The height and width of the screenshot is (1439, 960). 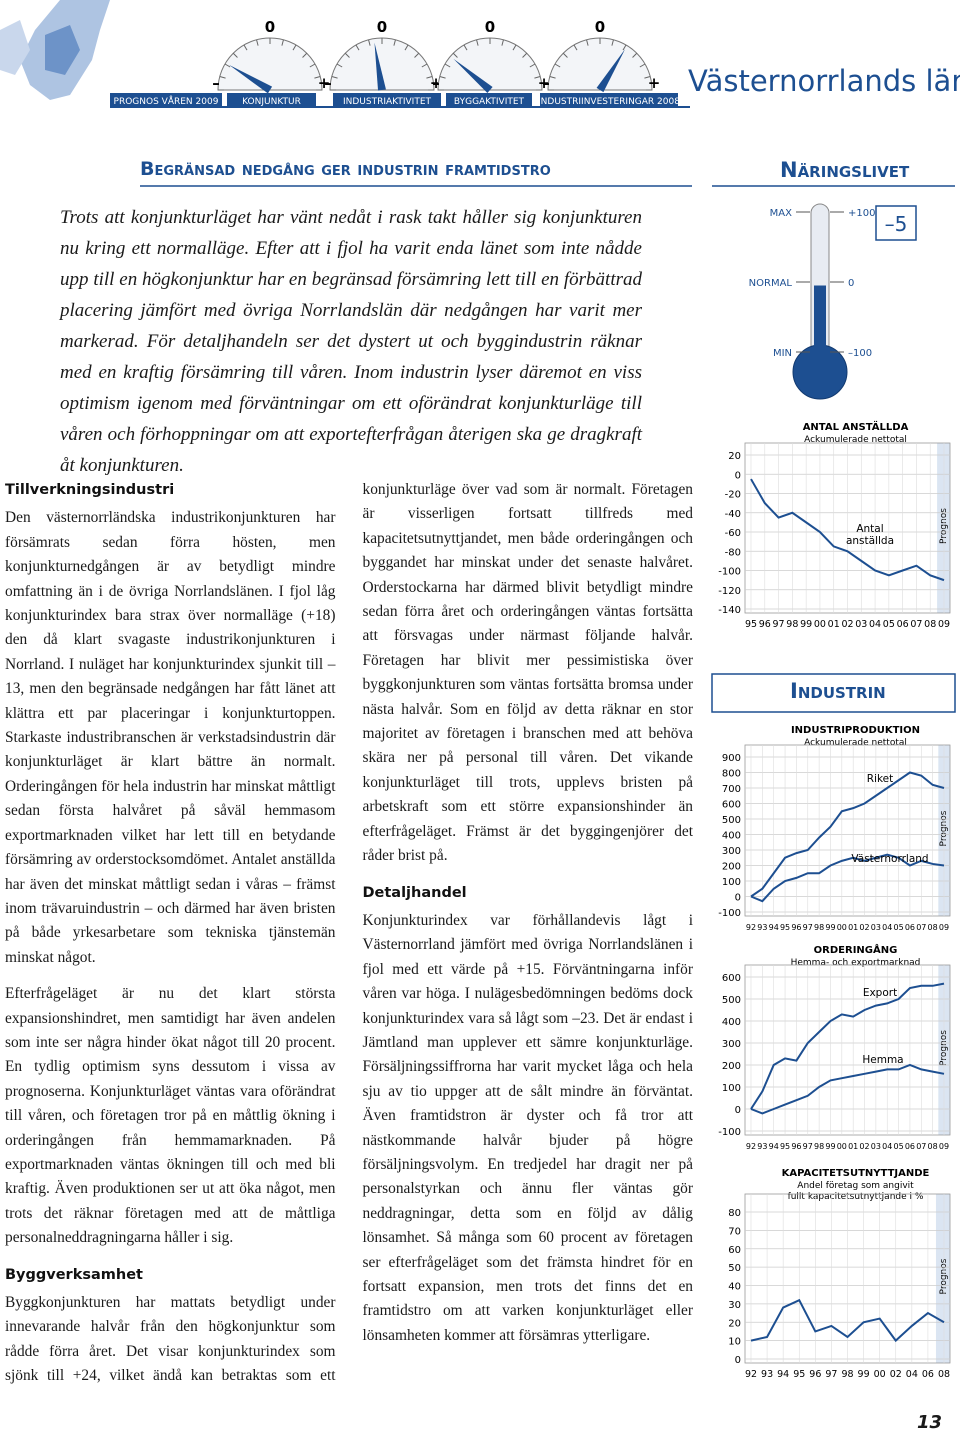 I want to click on subtitle-line: Andel företag som angivit, so click(x=855, y=1186).